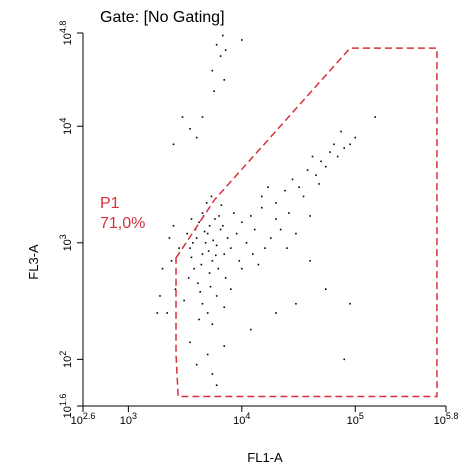 The height and width of the screenshot is (469, 468). I want to click on tick-label-exponent: 1.6, so click(63, 400).